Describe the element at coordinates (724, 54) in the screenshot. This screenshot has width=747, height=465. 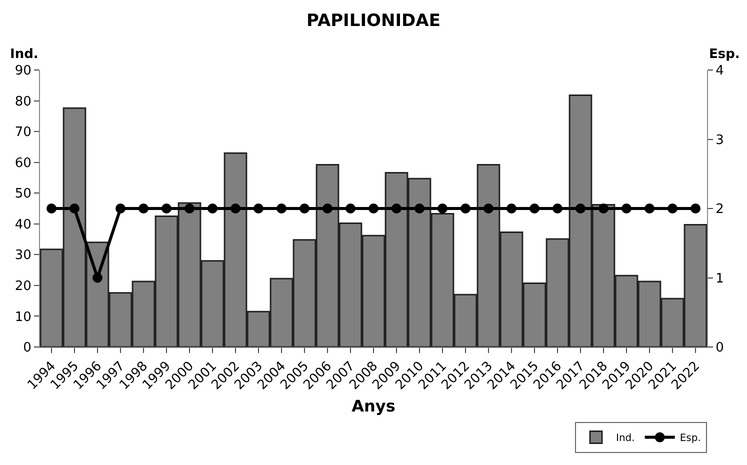
I see `y2-axis-title: Esp.` at that location.